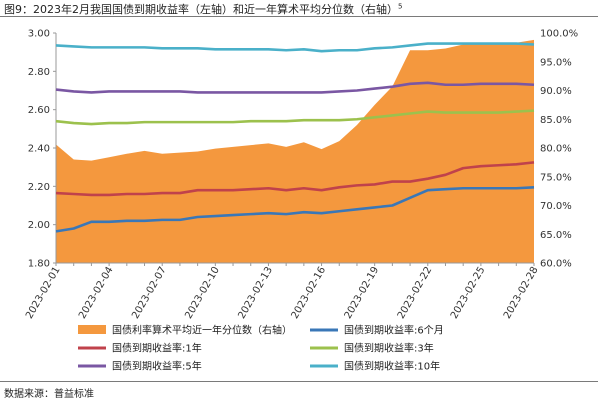  I want to click on legend-label: 国债到期收益率:3年, so click(389, 348).